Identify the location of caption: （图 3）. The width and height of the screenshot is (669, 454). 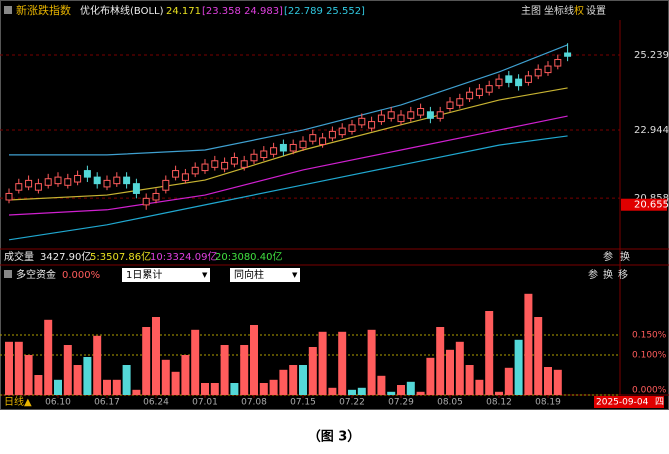
(334, 437).